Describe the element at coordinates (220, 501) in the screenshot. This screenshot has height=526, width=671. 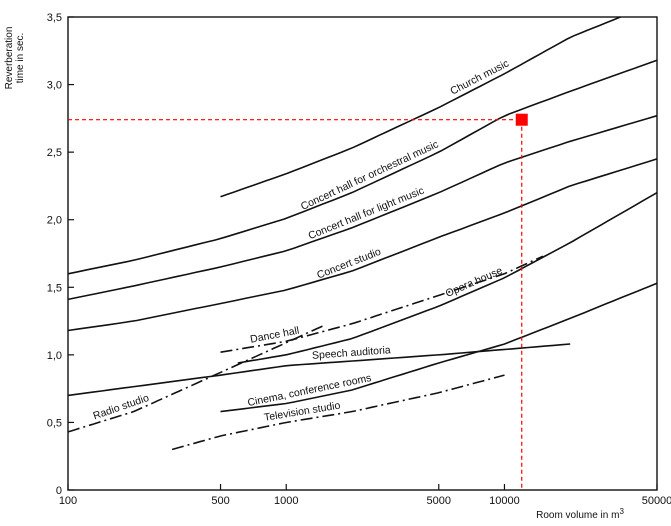
I see `x-tick-label: 500` at that location.